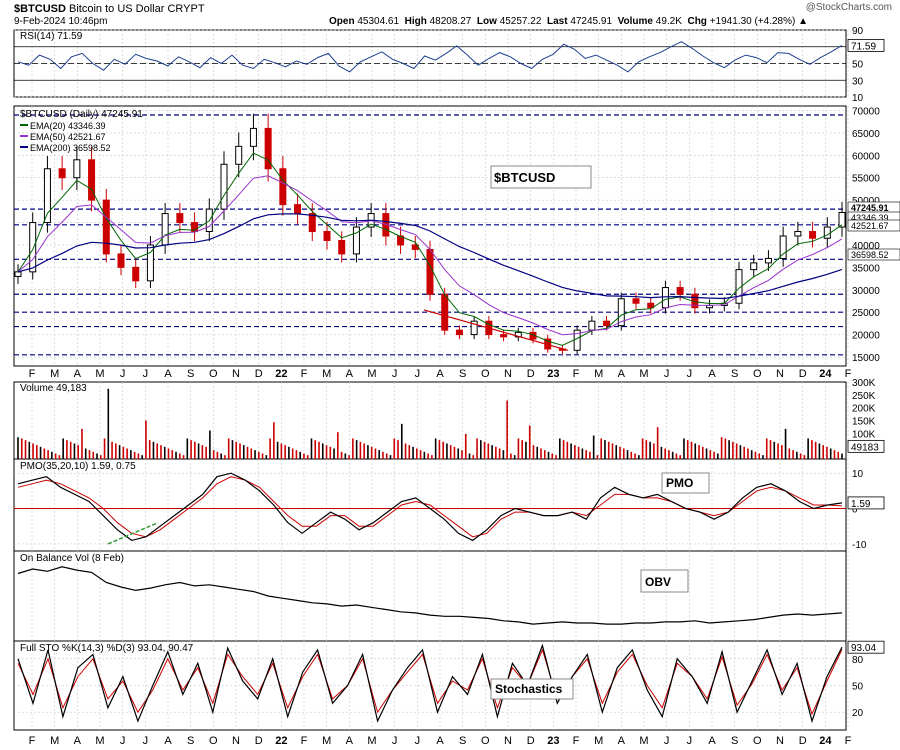 The image size is (900, 750). I want to click on chart-header-left: $BTCUSD Bitcoin to US Dollar CRYPT, so click(109, 9).